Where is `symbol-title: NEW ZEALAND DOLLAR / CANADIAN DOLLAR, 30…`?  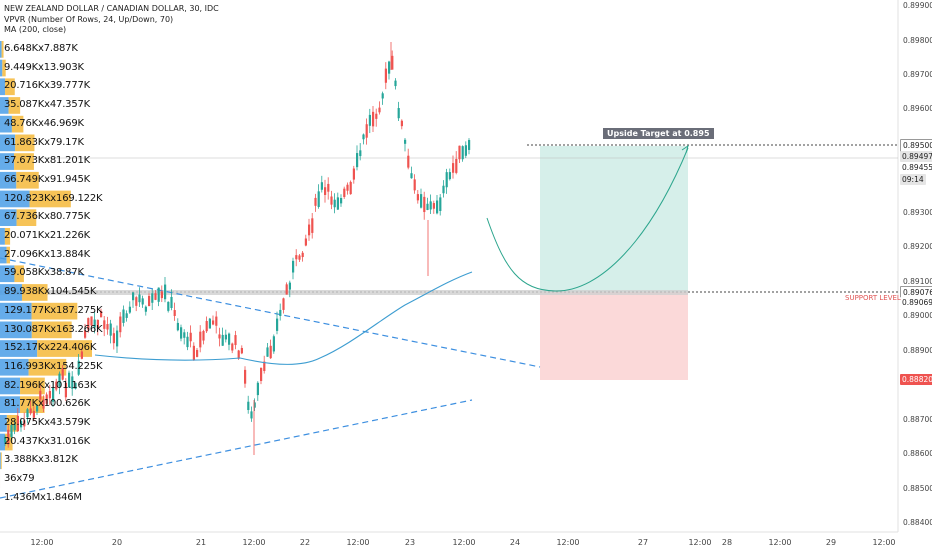 symbol-title: NEW ZEALAND DOLLAR / CANADIAN DOLLAR, 30… is located at coordinates (111, 8).